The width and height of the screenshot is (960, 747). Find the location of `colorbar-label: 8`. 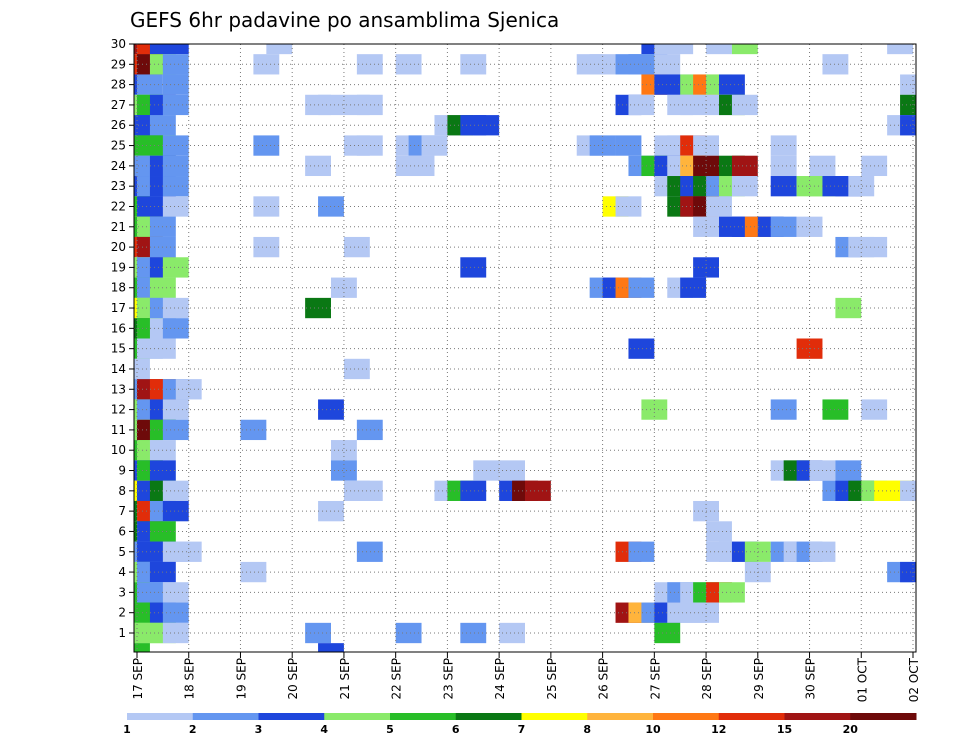

colorbar-label: 8 is located at coordinates (587, 729).